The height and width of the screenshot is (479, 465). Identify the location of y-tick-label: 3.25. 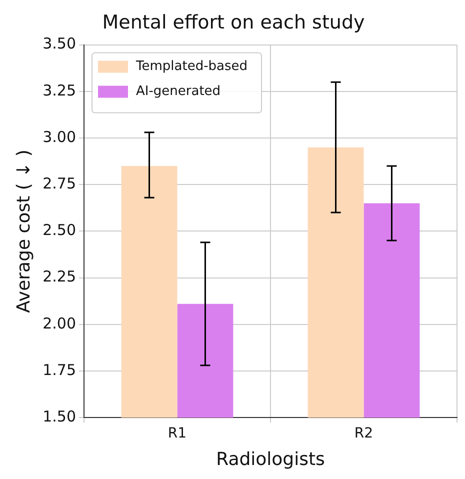
(59, 90).